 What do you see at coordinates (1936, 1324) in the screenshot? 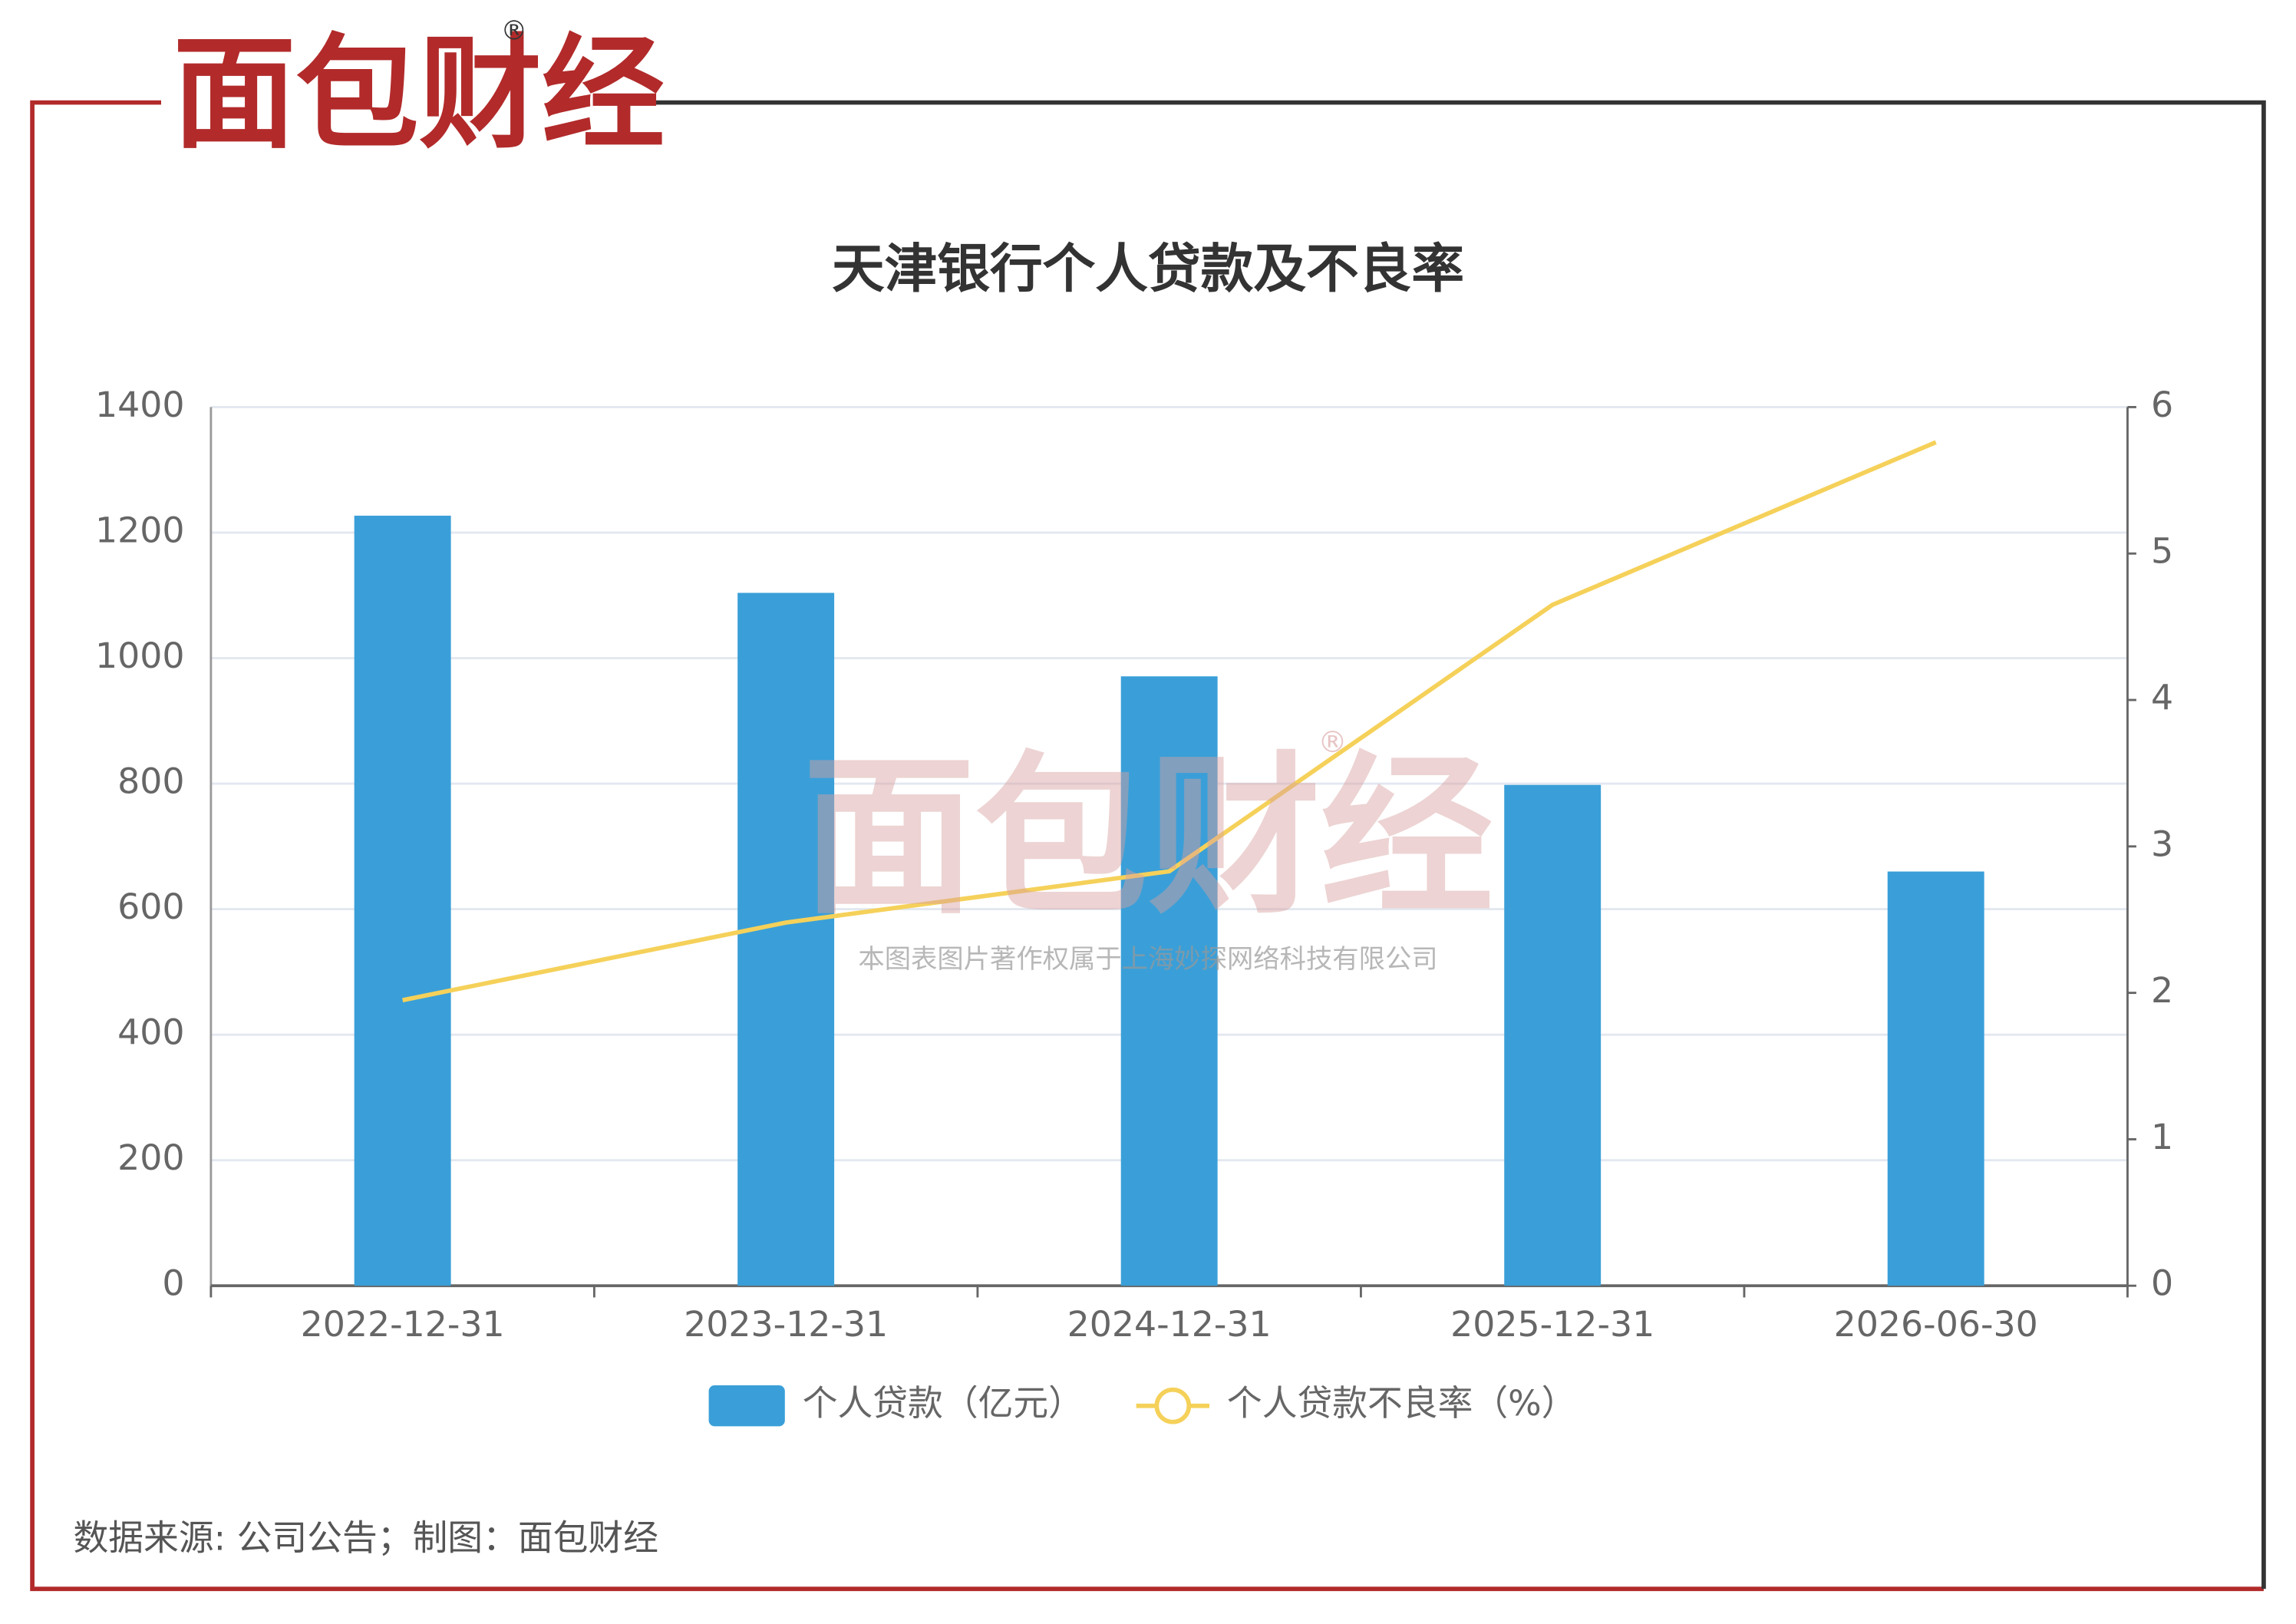
I see `x-tick-label: 2026-06-30` at bounding box center [1936, 1324].